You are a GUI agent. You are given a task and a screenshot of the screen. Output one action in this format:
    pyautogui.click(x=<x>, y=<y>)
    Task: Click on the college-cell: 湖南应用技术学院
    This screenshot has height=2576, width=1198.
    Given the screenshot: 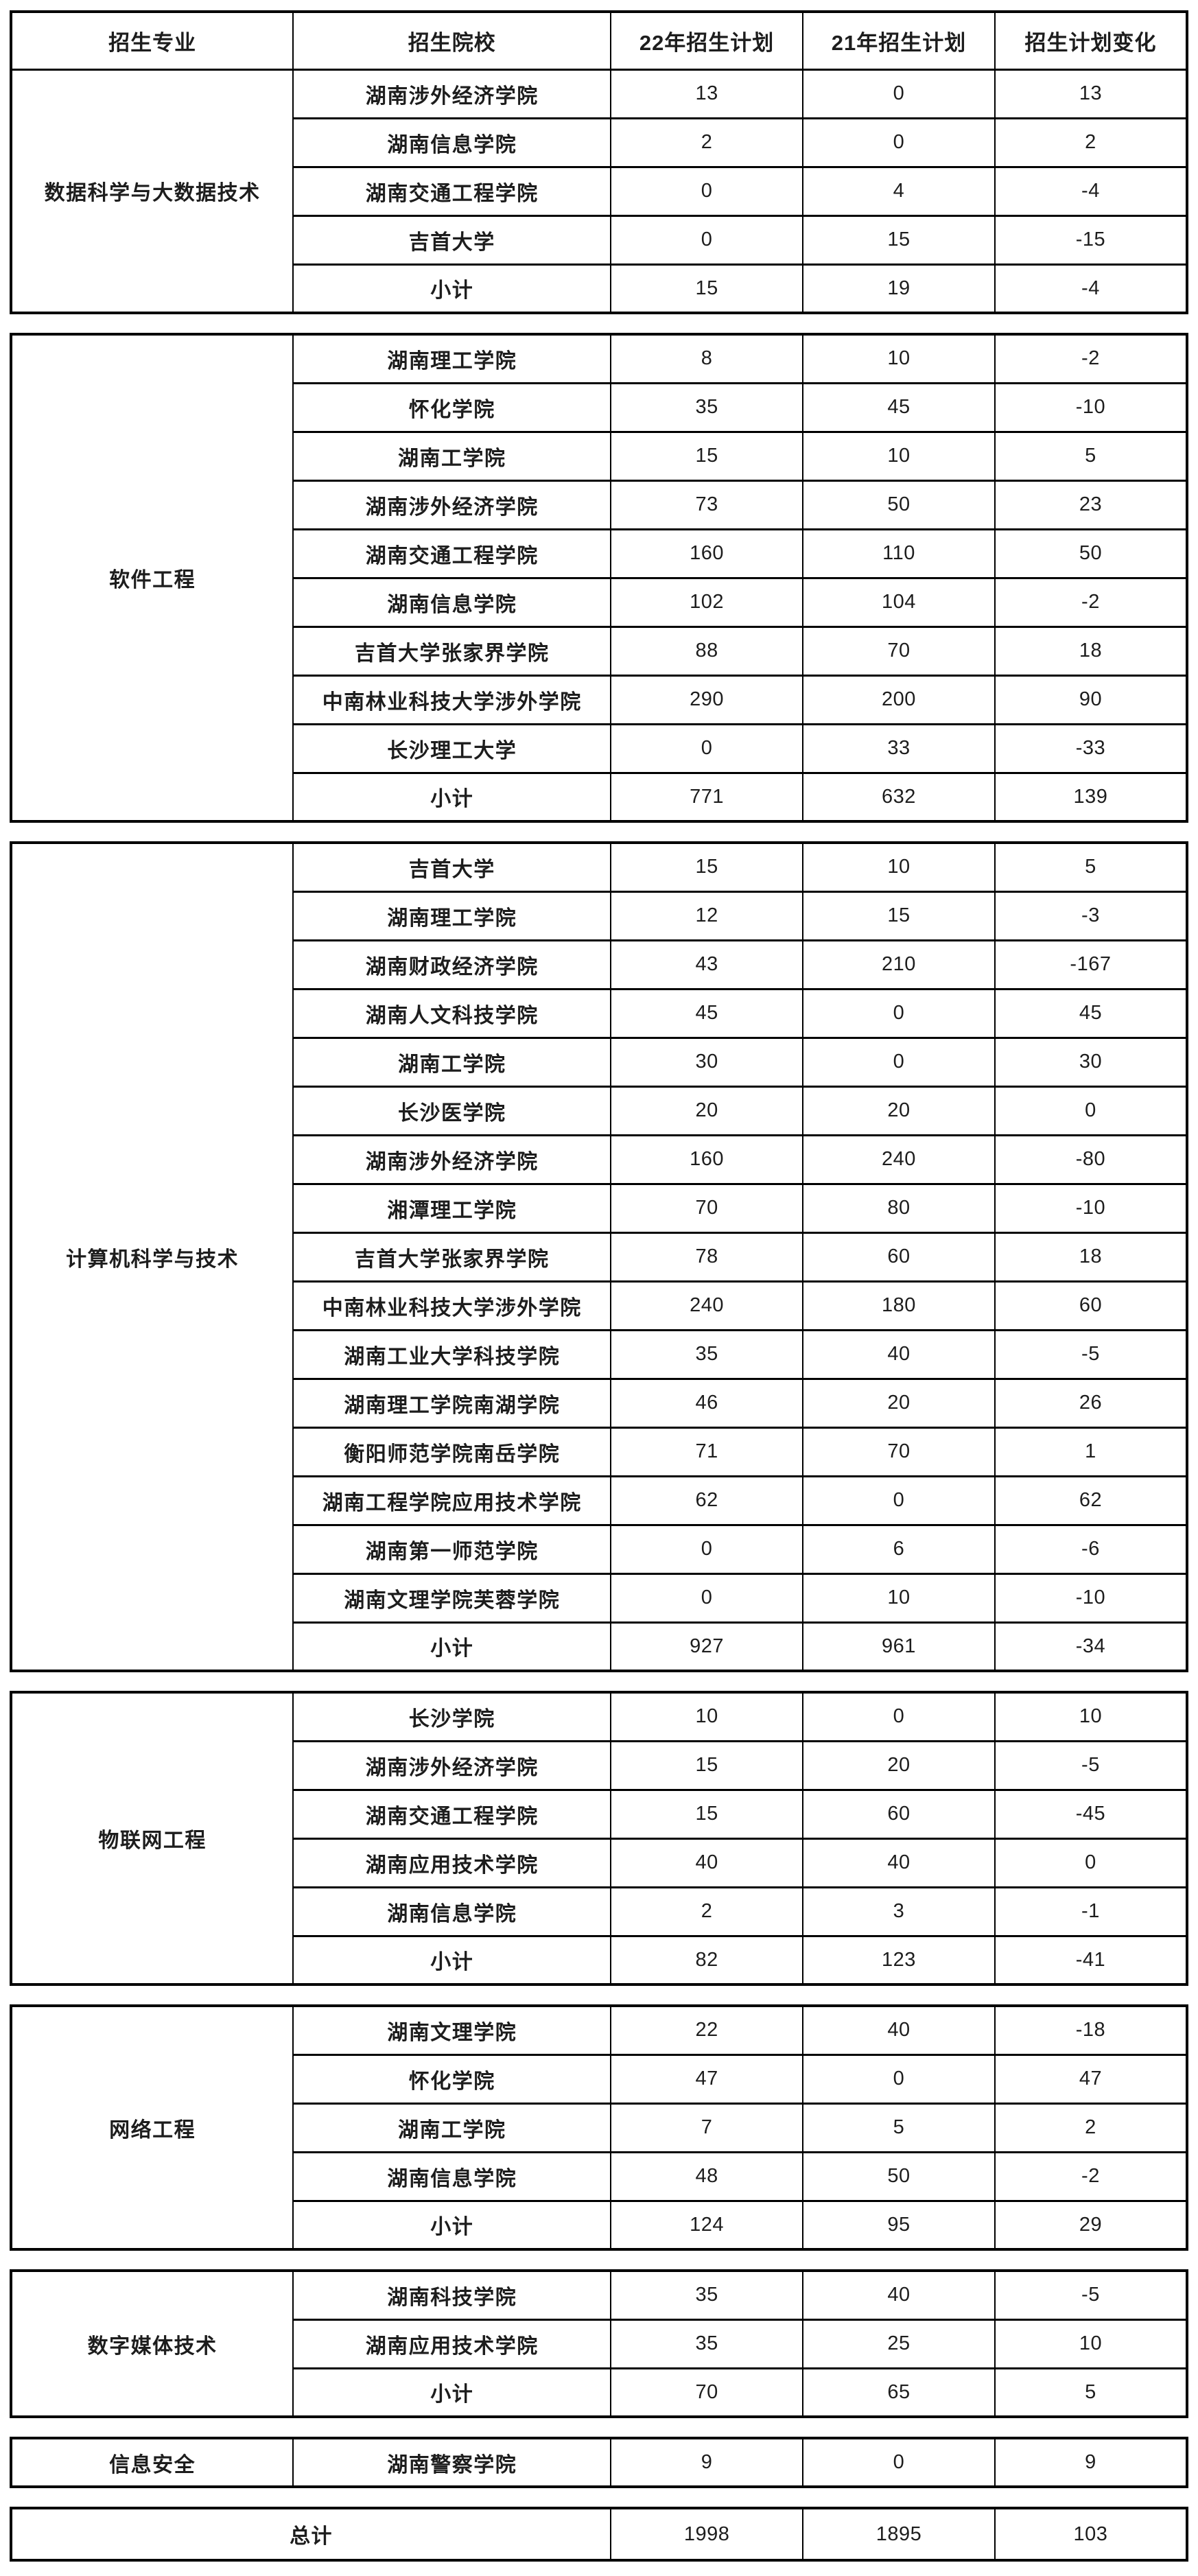 What is the action you would take?
    pyautogui.click(x=452, y=2343)
    